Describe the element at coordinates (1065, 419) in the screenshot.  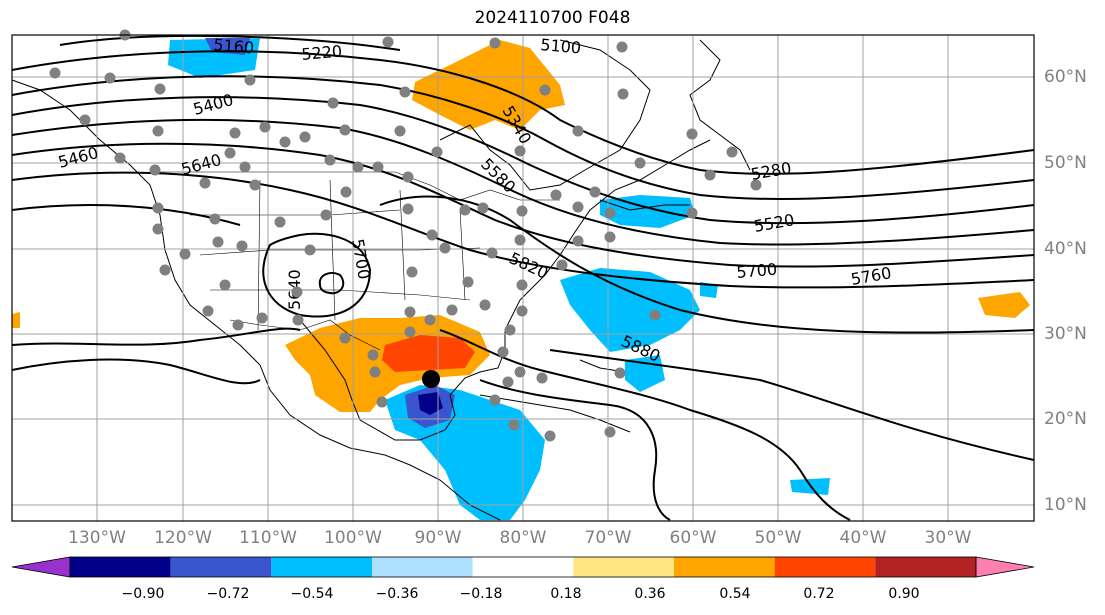
I see `lat-label: 20°N` at that location.